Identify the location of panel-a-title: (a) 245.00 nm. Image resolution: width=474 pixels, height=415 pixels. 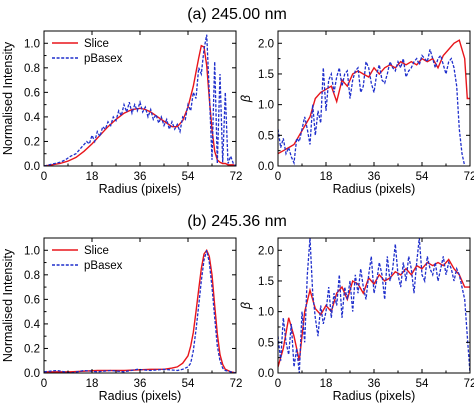
(237, 14).